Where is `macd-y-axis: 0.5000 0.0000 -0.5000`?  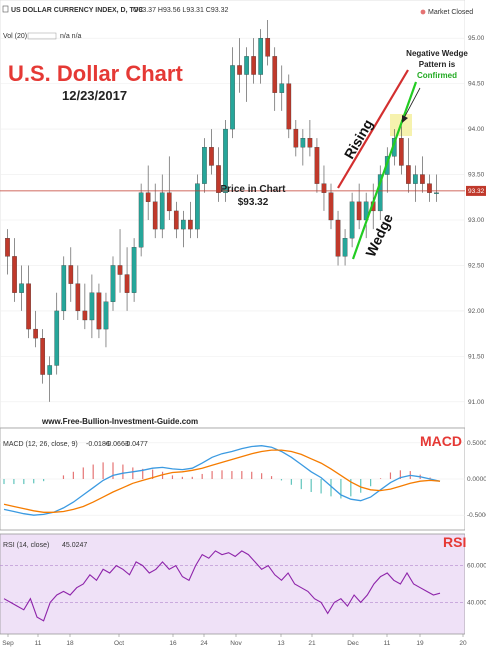 macd-y-axis: 0.5000 0.0000 -0.5000 is located at coordinates (476, 479).